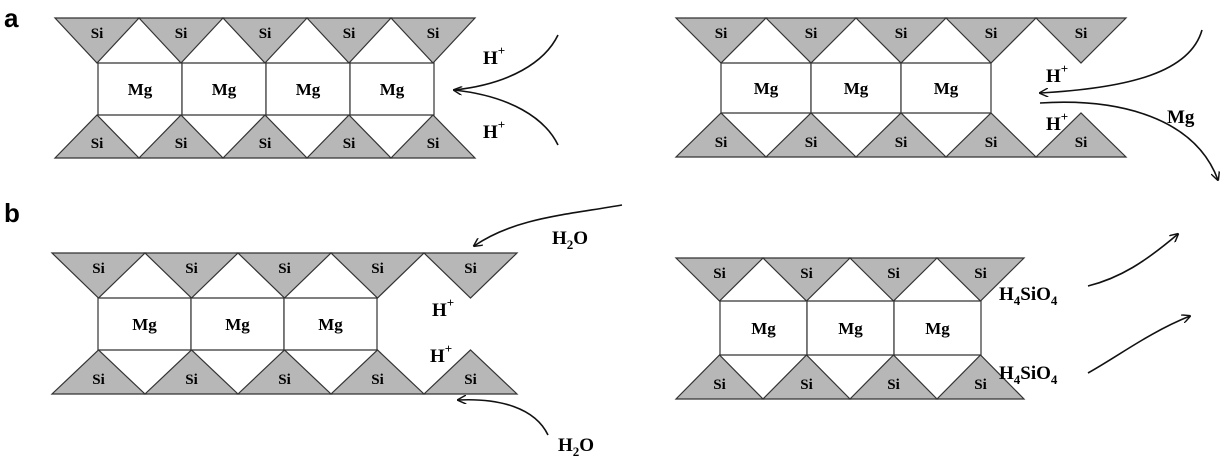  I want to click on silicic-acid-release-arrow-lower, so click(1138, 345).